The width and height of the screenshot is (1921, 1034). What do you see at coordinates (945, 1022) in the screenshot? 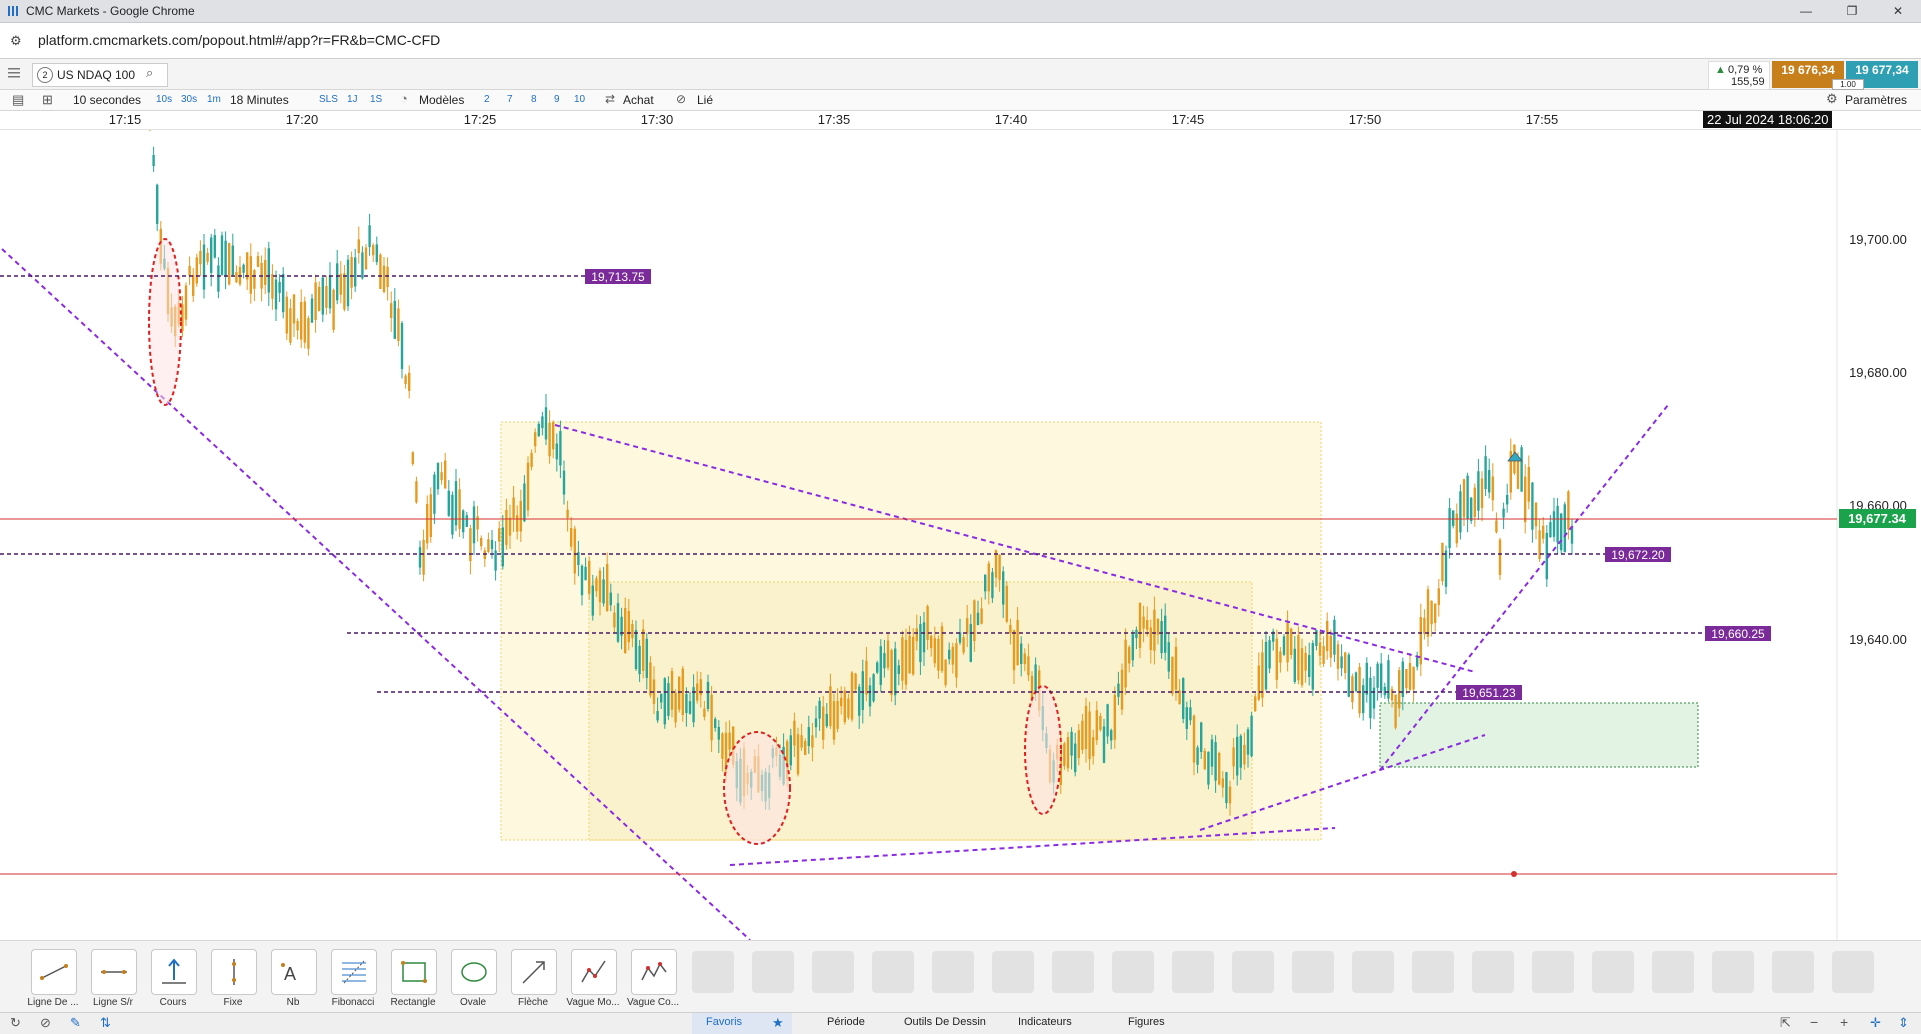
I see `tab-drawing-tools: Outils De Dessin` at bounding box center [945, 1022].